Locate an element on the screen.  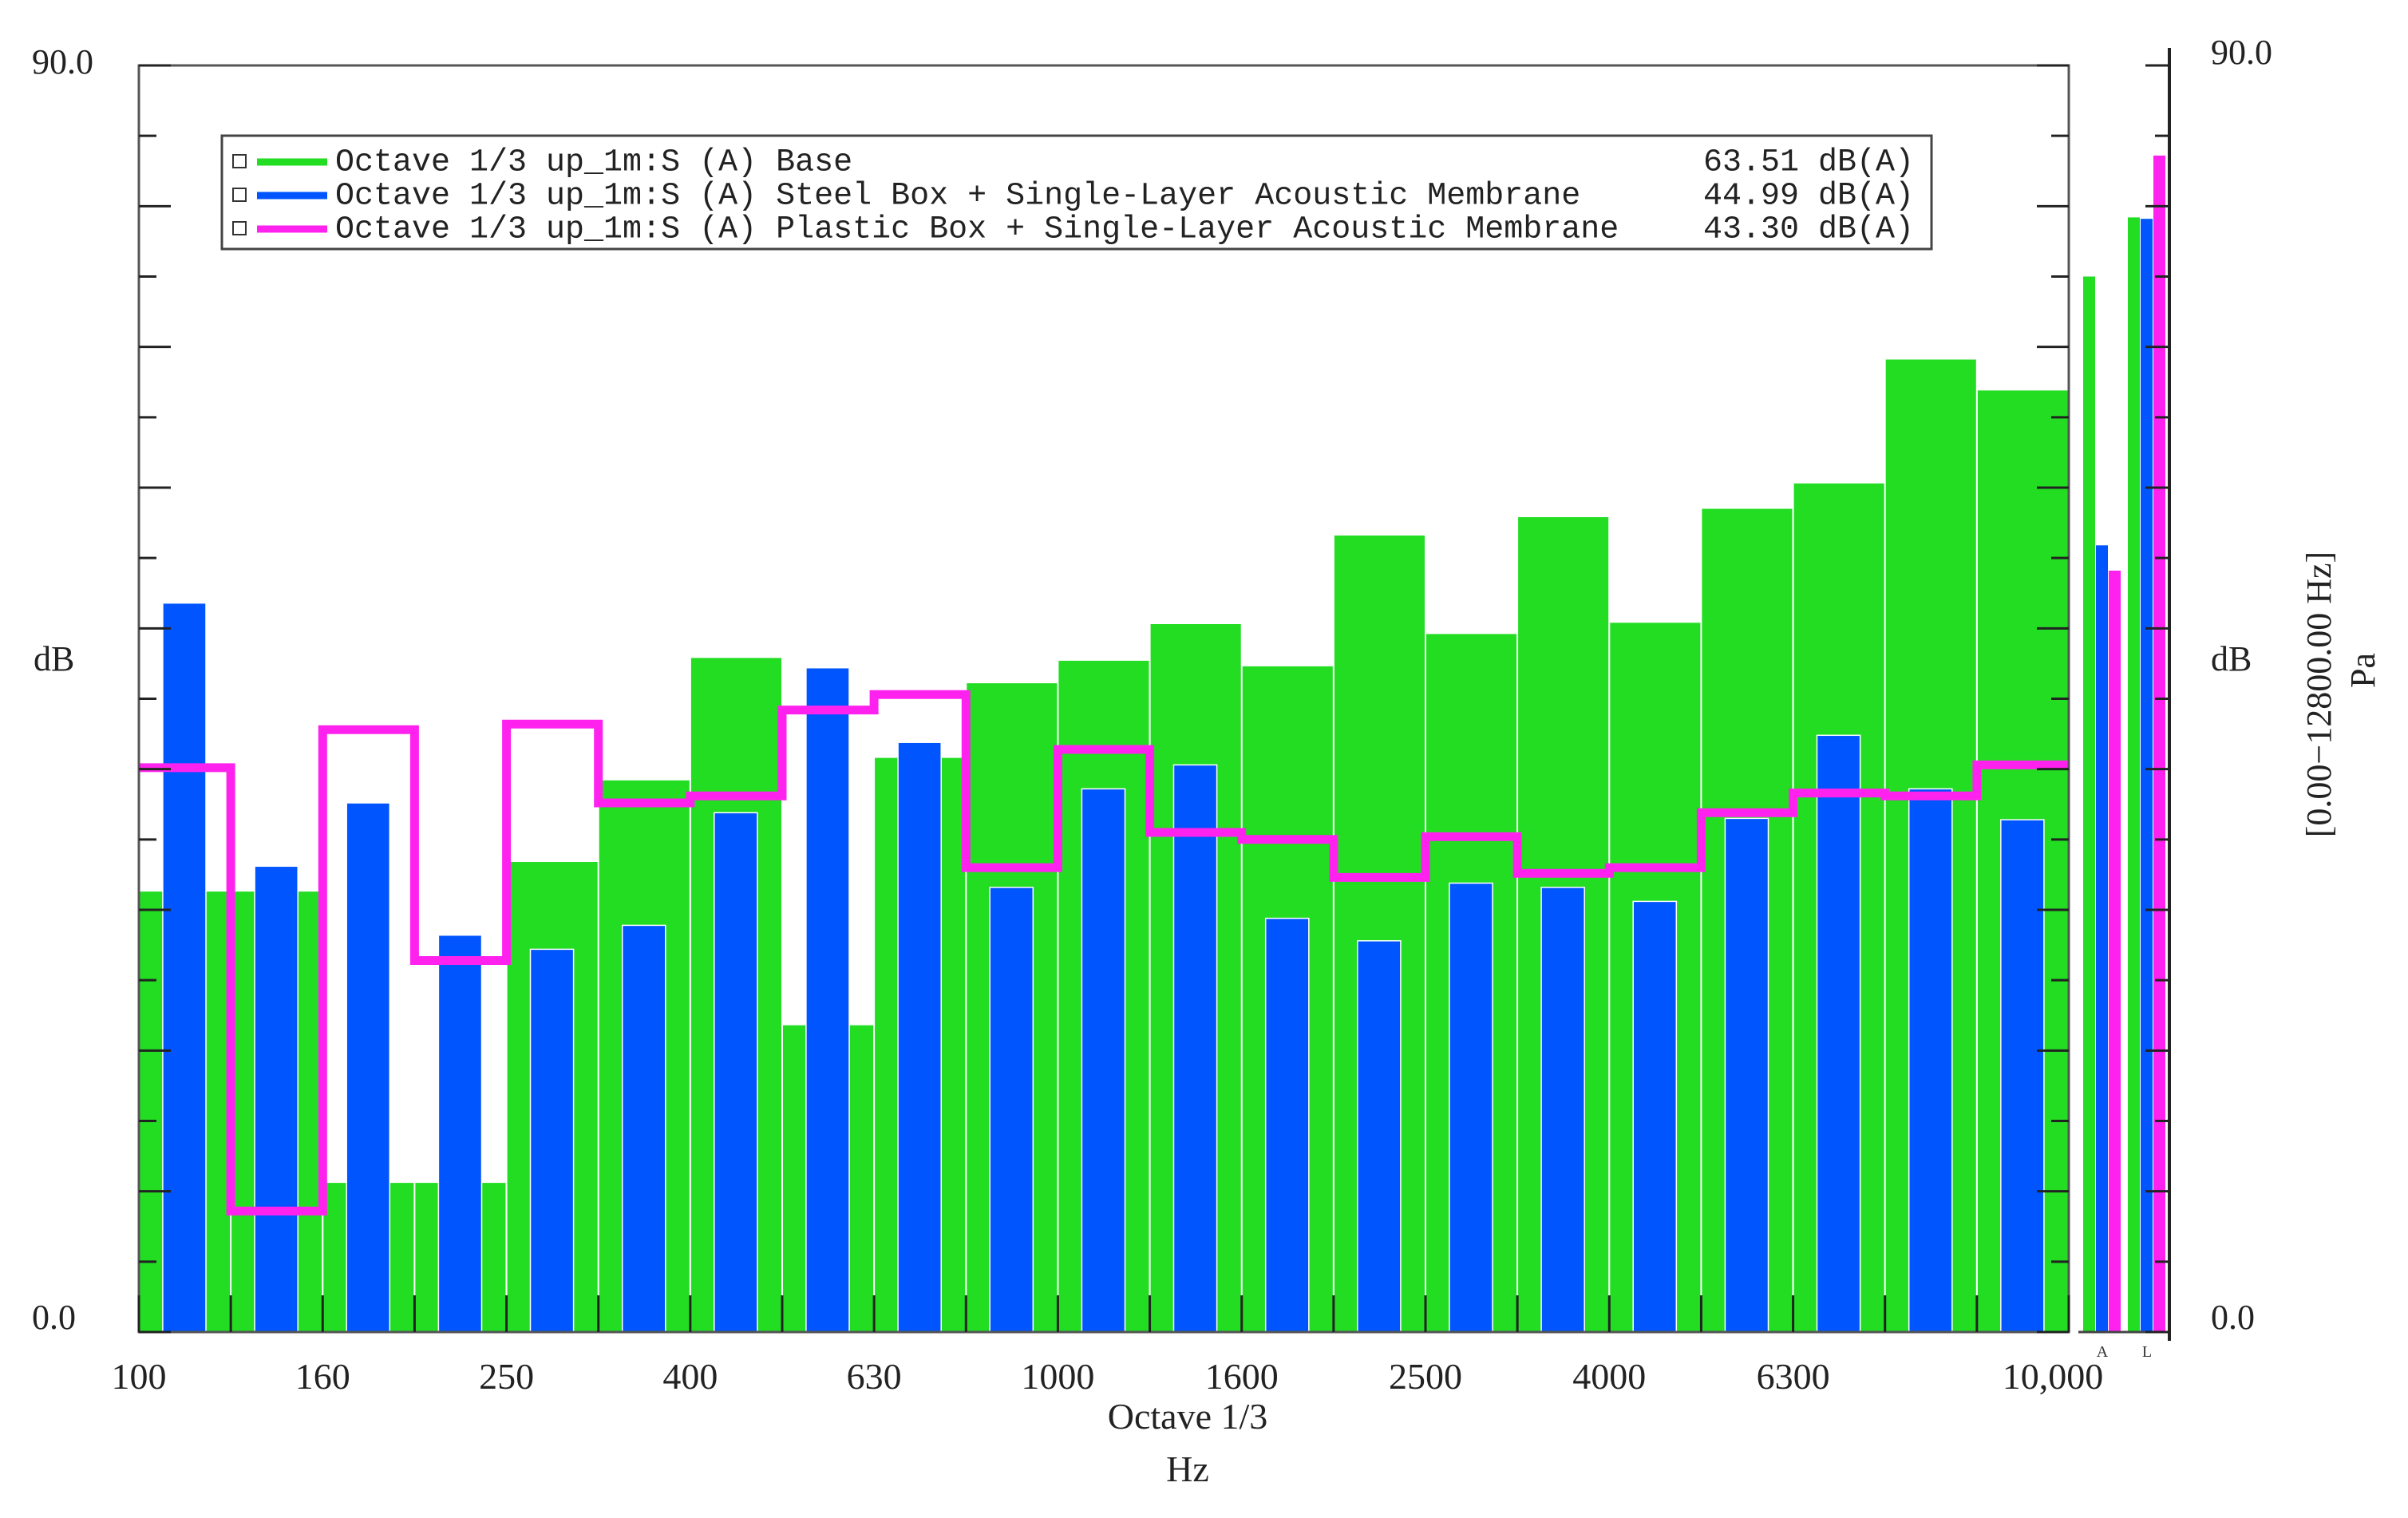
x-axis-title: Octave 1/3 is located at coordinates (1188, 1417).